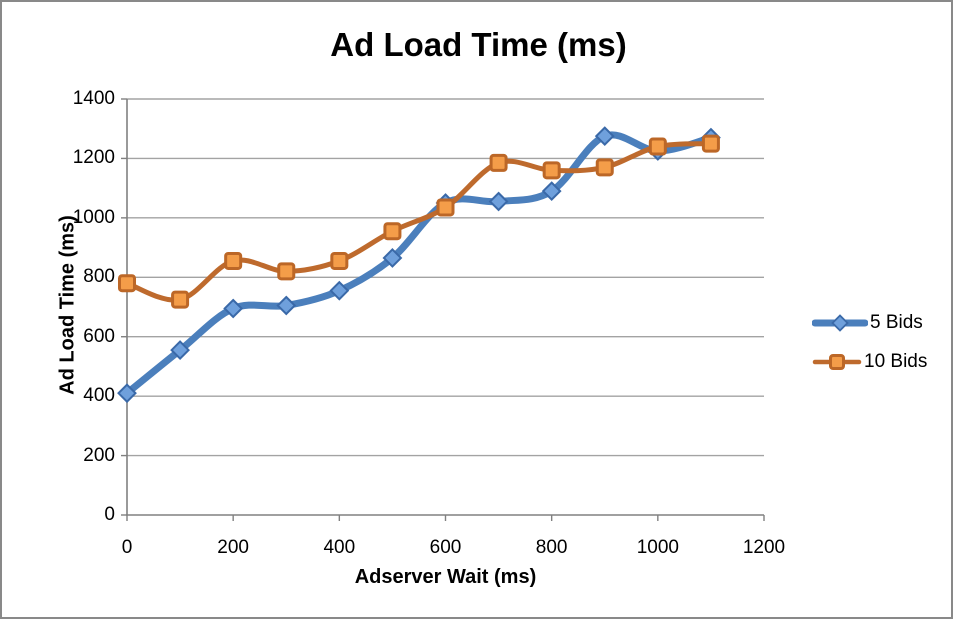 Image resolution: width=953 pixels, height=619 pixels. Describe the element at coordinates (551, 547) in the screenshot. I see `x-tick-label: 800` at that location.